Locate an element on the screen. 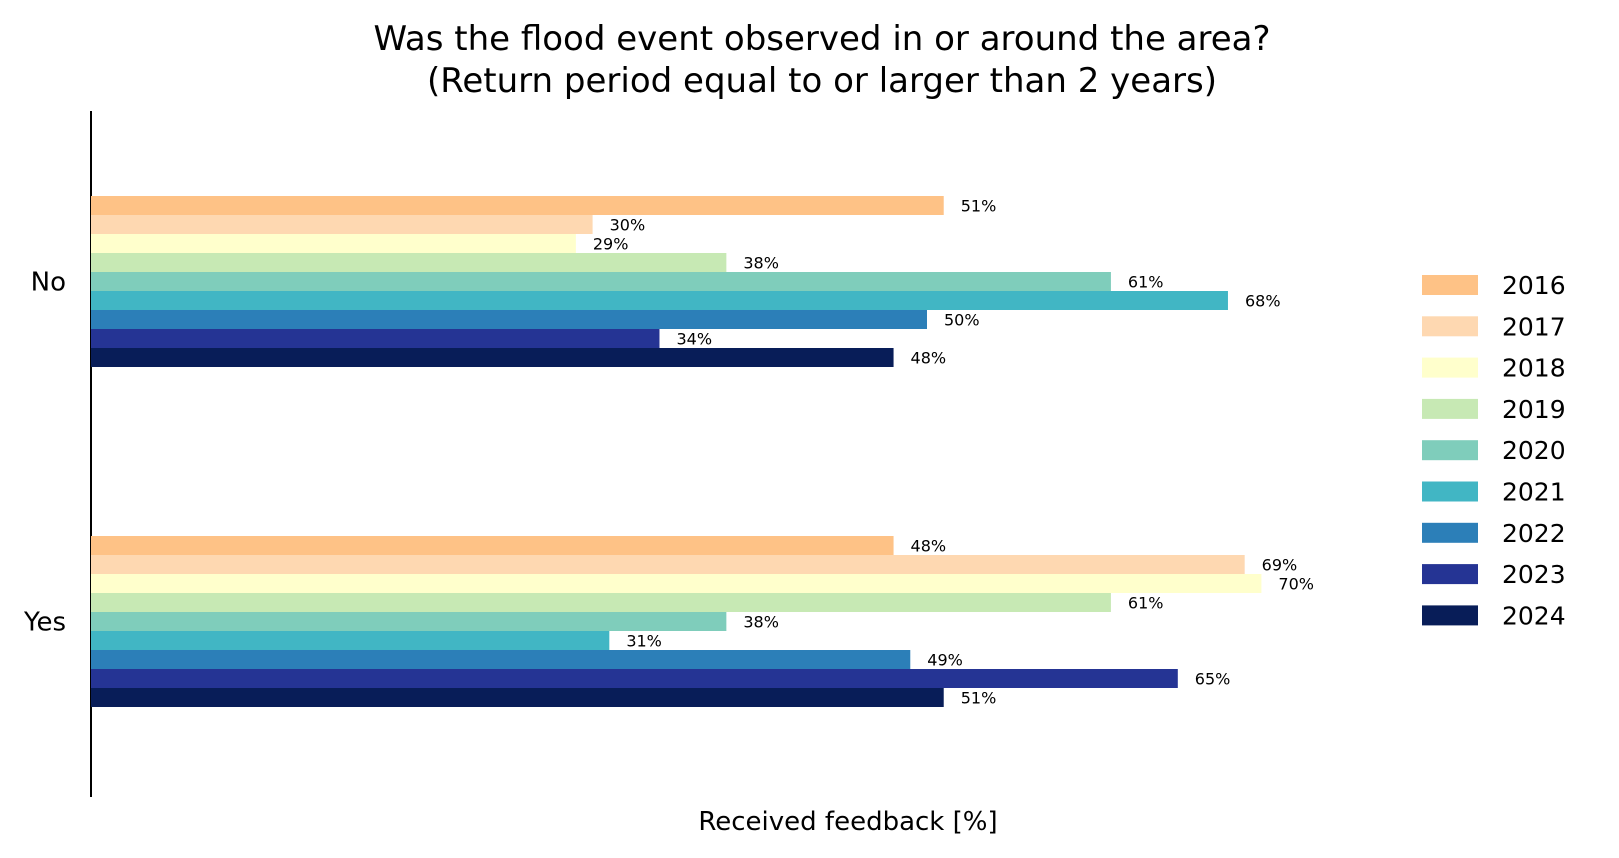 The image size is (1619, 858). bar-no-2017 is located at coordinates (342, 224).